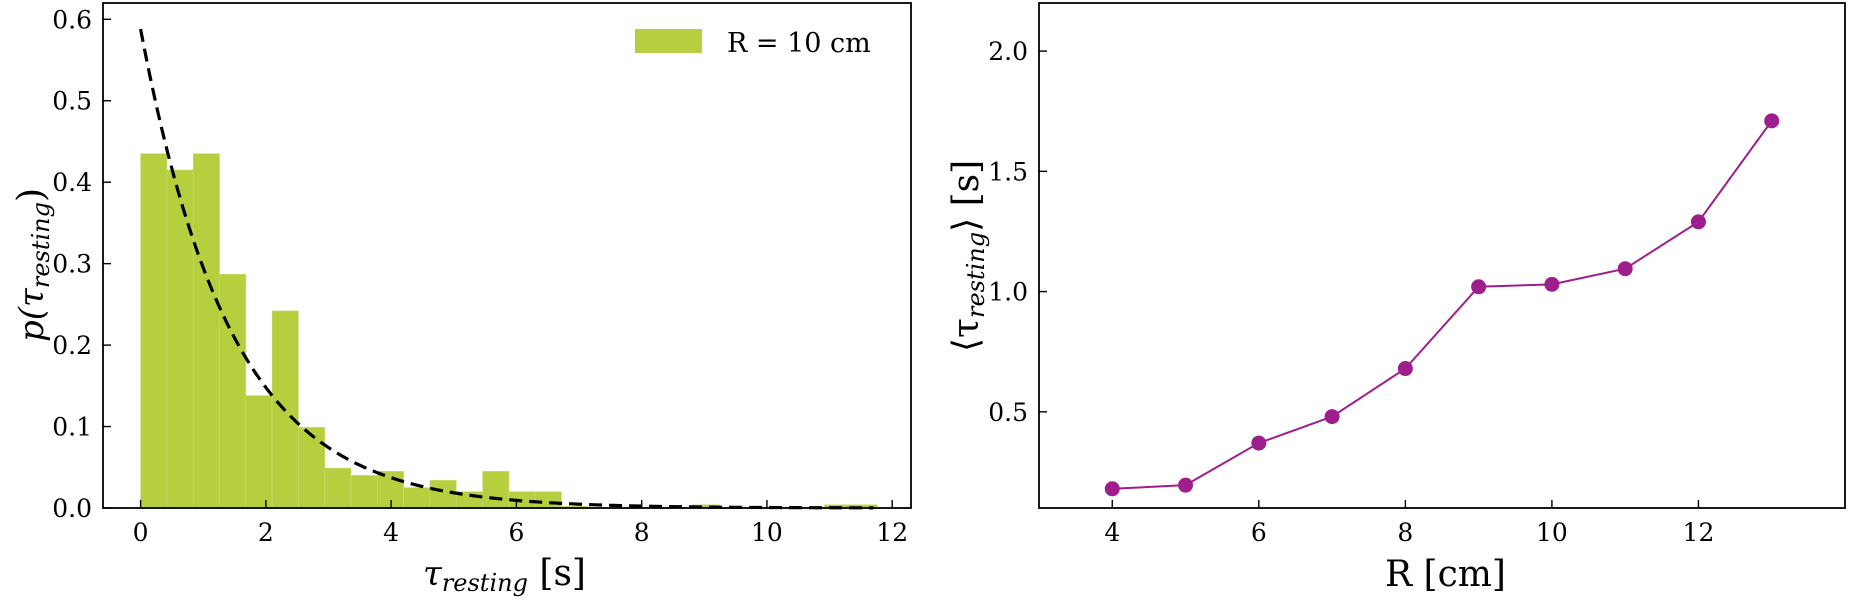 Image resolution: width=1849 pixels, height=600 pixels. Describe the element at coordinates (968, 256) in the screenshot. I see `line-y-label: ⟨τresting⟩ [s]` at that location.